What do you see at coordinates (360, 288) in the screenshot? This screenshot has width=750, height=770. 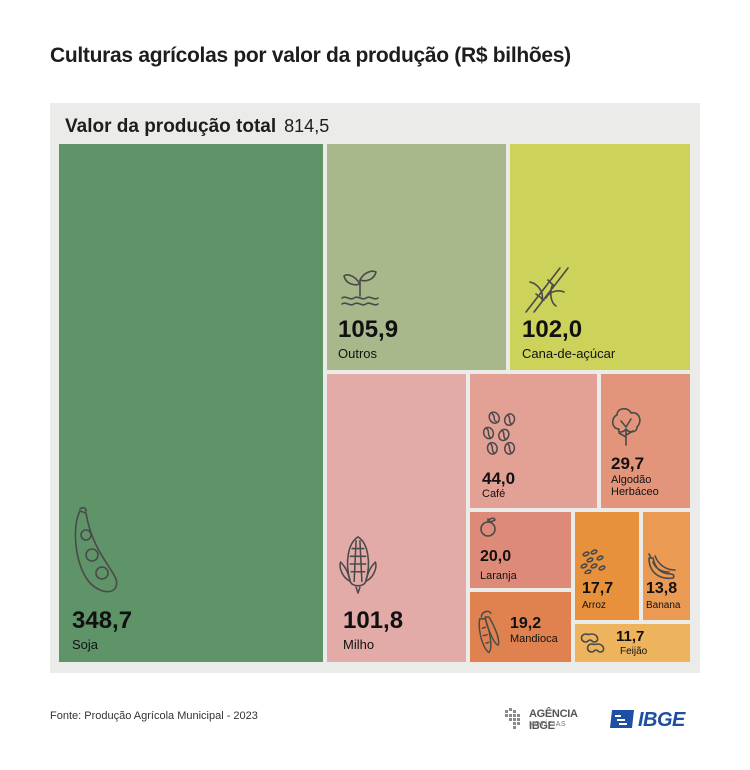 I see `sprout-icon` at bounding box center [360, 288].